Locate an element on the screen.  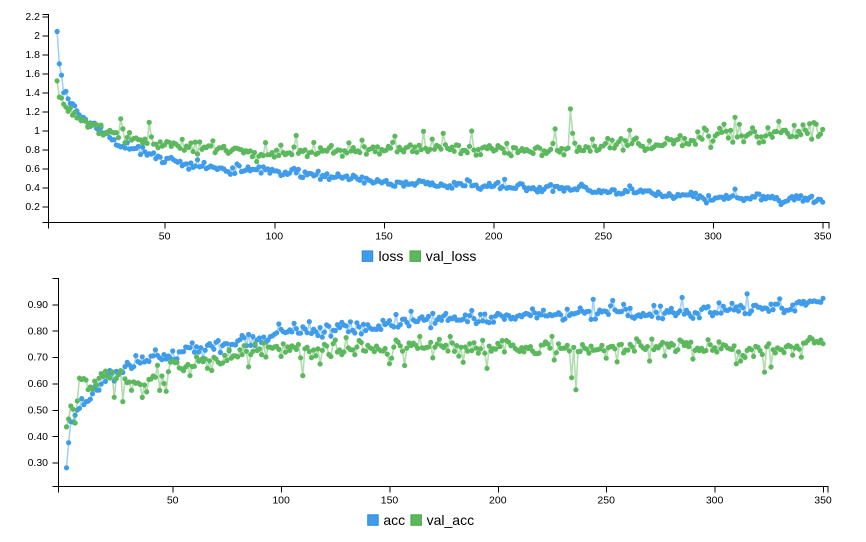
svg-text: 1.2 is located at coordinates (32, 112).